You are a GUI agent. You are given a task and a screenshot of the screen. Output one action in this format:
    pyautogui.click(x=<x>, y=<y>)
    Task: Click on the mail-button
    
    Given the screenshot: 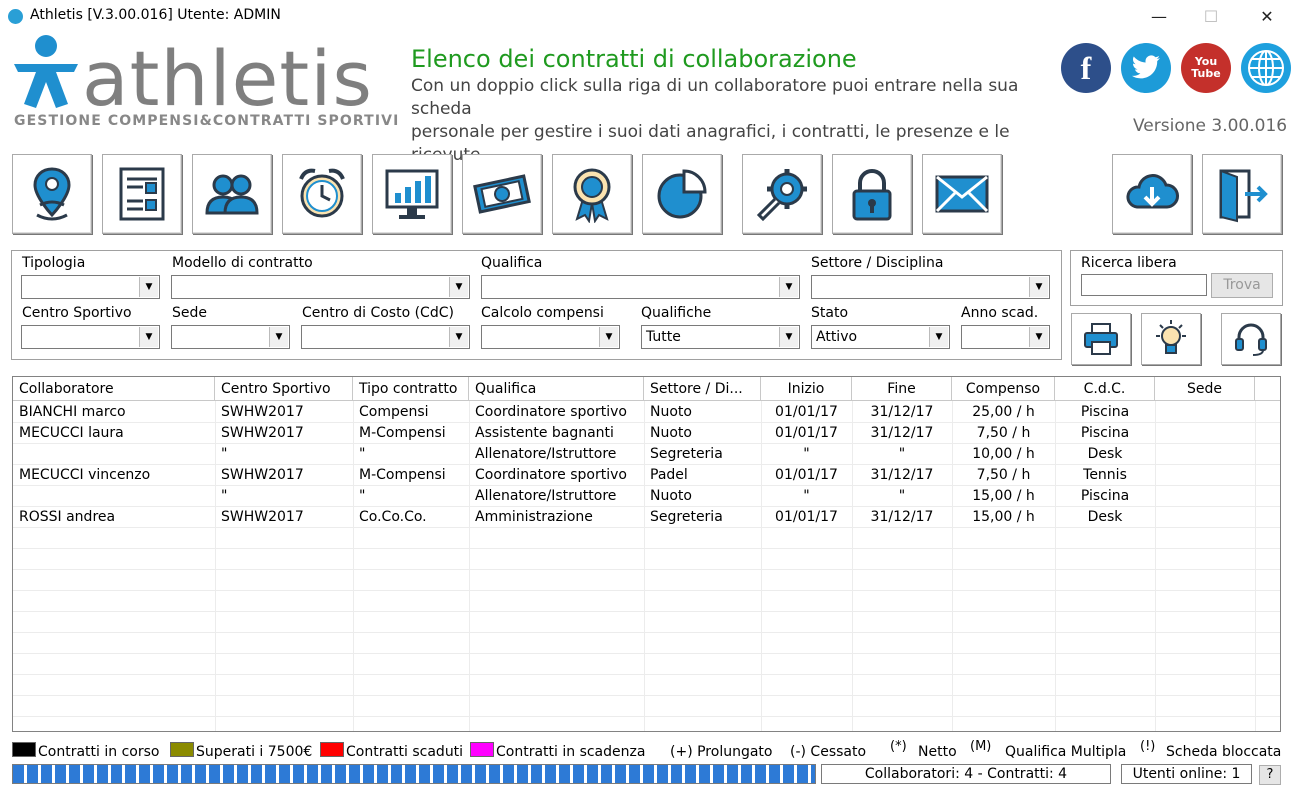 What is the action you would take?
    pyautogui.click(x=962, y=194)
    